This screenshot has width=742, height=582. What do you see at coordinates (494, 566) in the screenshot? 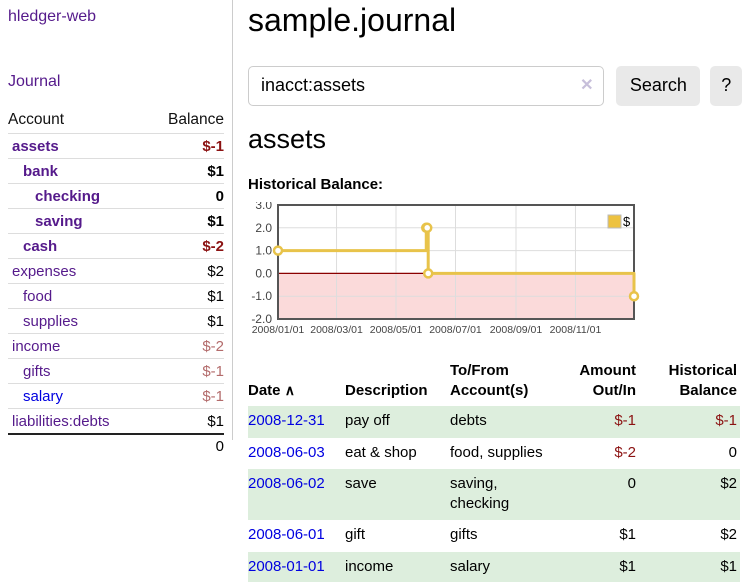
I see `register-row: 2008-01-01 income salary $1 $1` at bounding box center [494, 566].